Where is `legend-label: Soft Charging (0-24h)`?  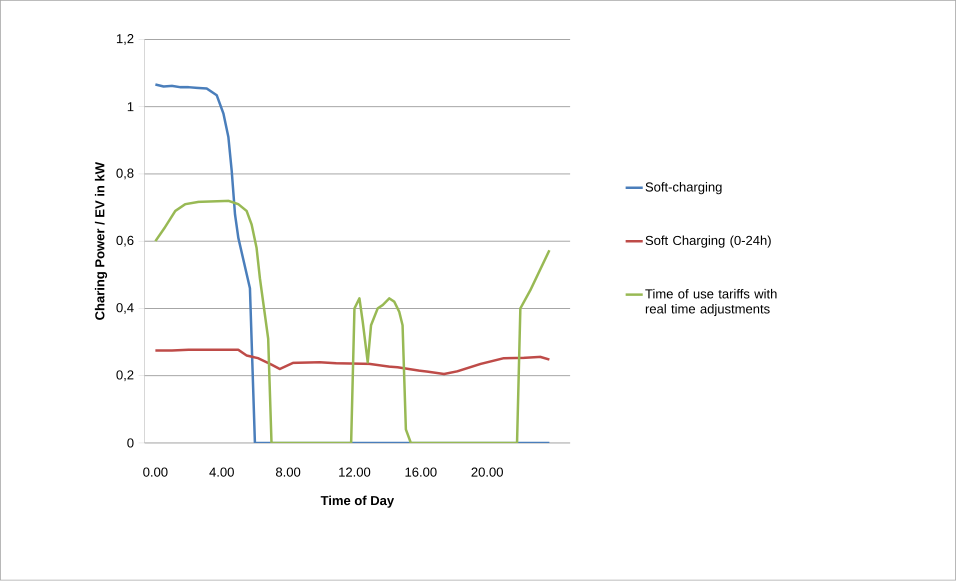 legend-label: Soft Charging (0-24h) is located at coordinates (708, 242).